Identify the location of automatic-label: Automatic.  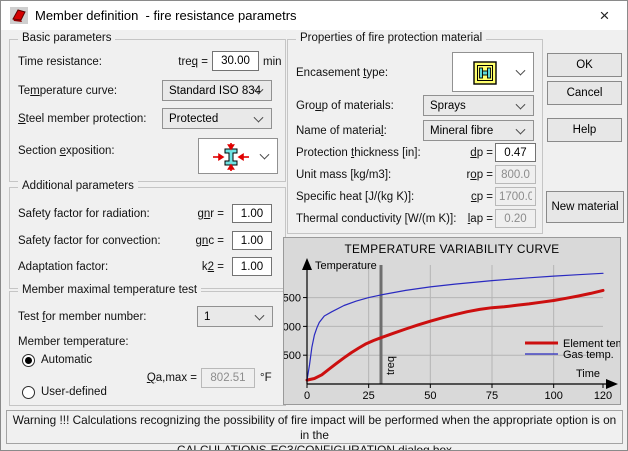
(67, 360).